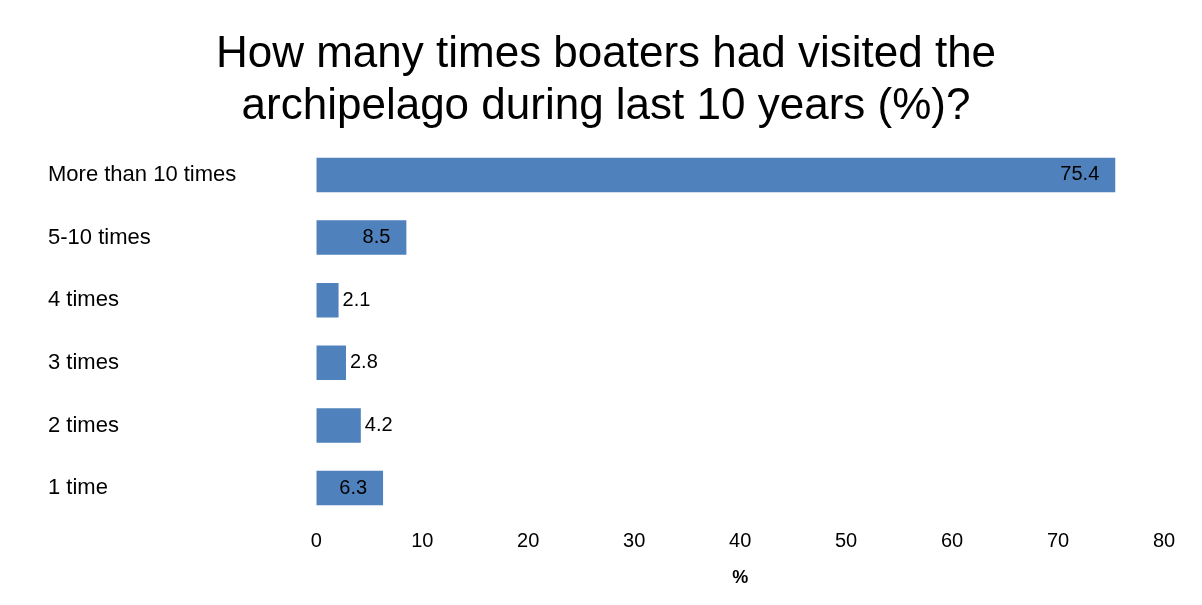 This screenshot has width=1202, height=605. I want to click on x-tick-label: 20, so click(528, 539).